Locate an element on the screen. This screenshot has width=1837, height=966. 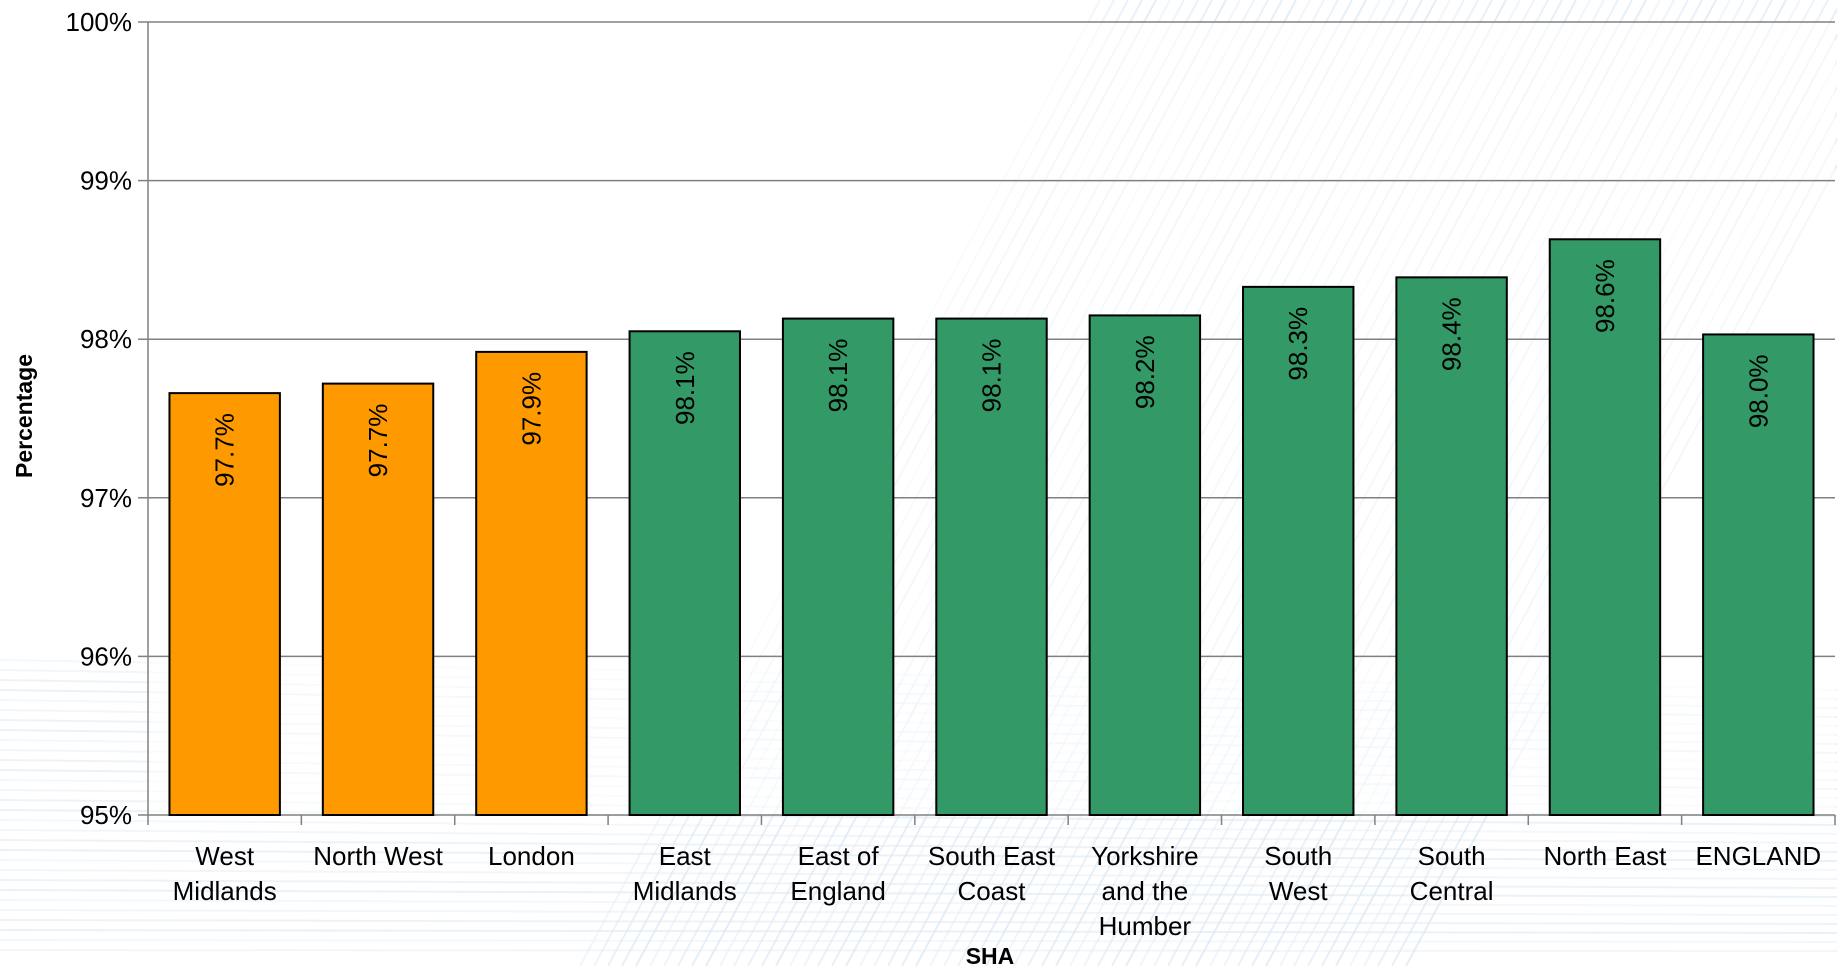
bar-data-label: 98.3% is located at coordinates (1298, 344).